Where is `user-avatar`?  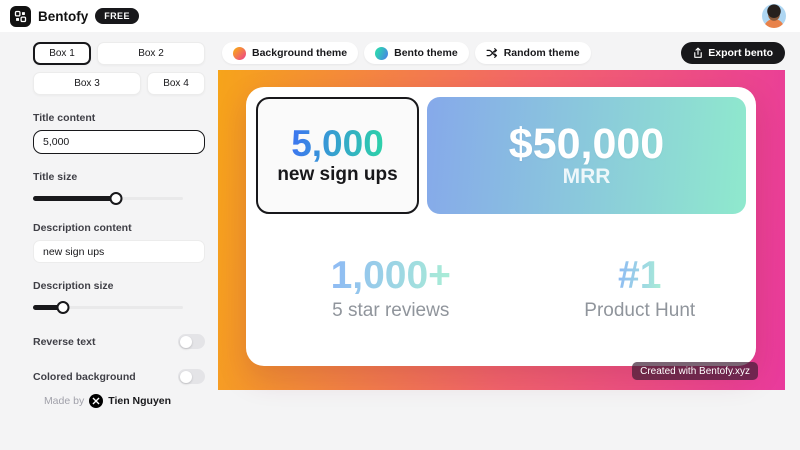 user-avatar is located at coordinates (774, 16).